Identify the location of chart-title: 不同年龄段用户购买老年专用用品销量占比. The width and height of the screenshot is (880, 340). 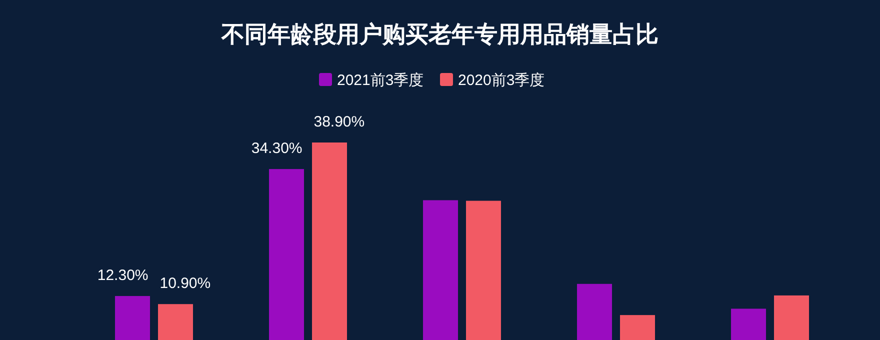
(439, 34).